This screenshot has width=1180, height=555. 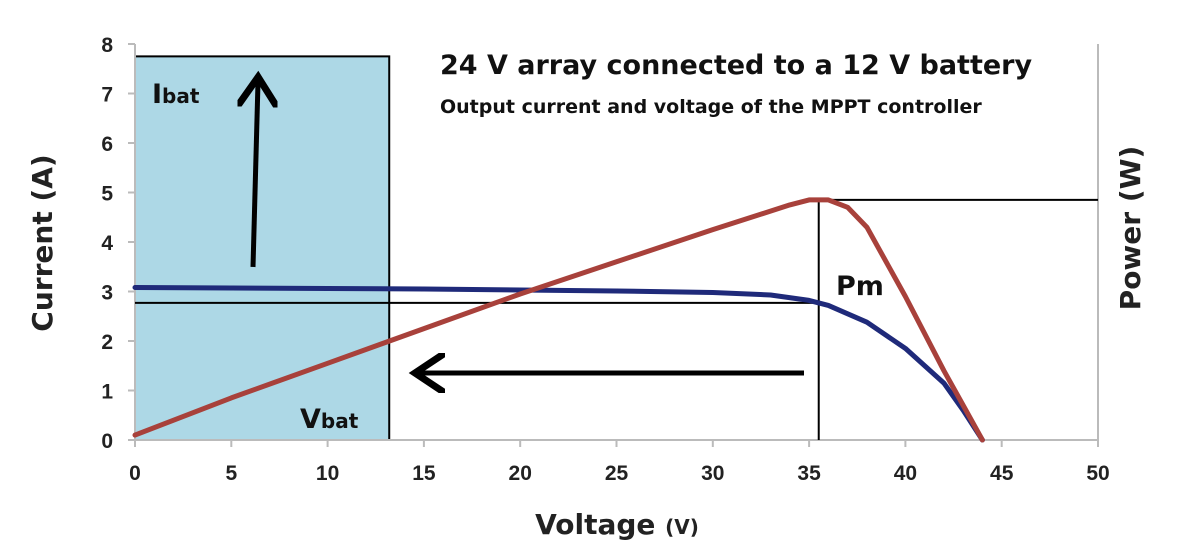 What do you see at coordinates (736, 65) in the screenshot?
I see `chart-title: 24 V array connected to a 12 V battery` at bounding box center [736, 65].